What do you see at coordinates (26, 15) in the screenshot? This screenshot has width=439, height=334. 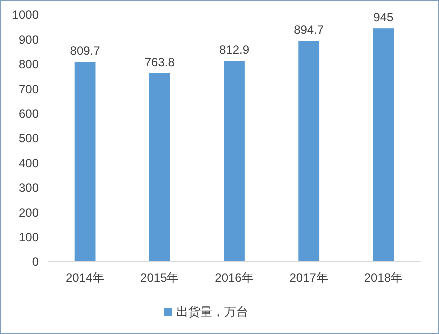 I see `y-tick-label: 1000` at bounding box center [26, 15].